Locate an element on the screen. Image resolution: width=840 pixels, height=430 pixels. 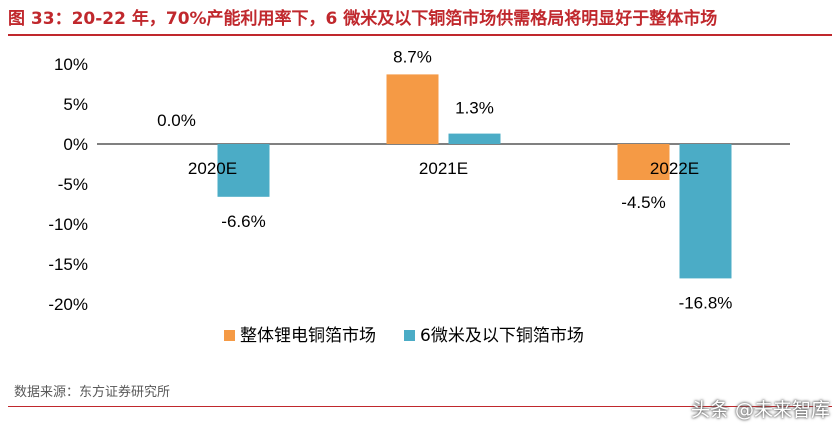
category-label-2020E: 2020E is located at coordinates (212, 168).